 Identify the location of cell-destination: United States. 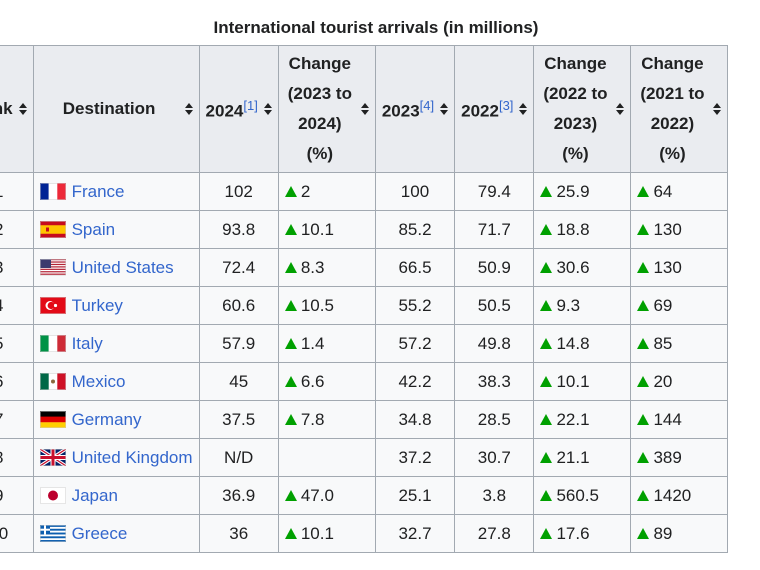
(116, 267).